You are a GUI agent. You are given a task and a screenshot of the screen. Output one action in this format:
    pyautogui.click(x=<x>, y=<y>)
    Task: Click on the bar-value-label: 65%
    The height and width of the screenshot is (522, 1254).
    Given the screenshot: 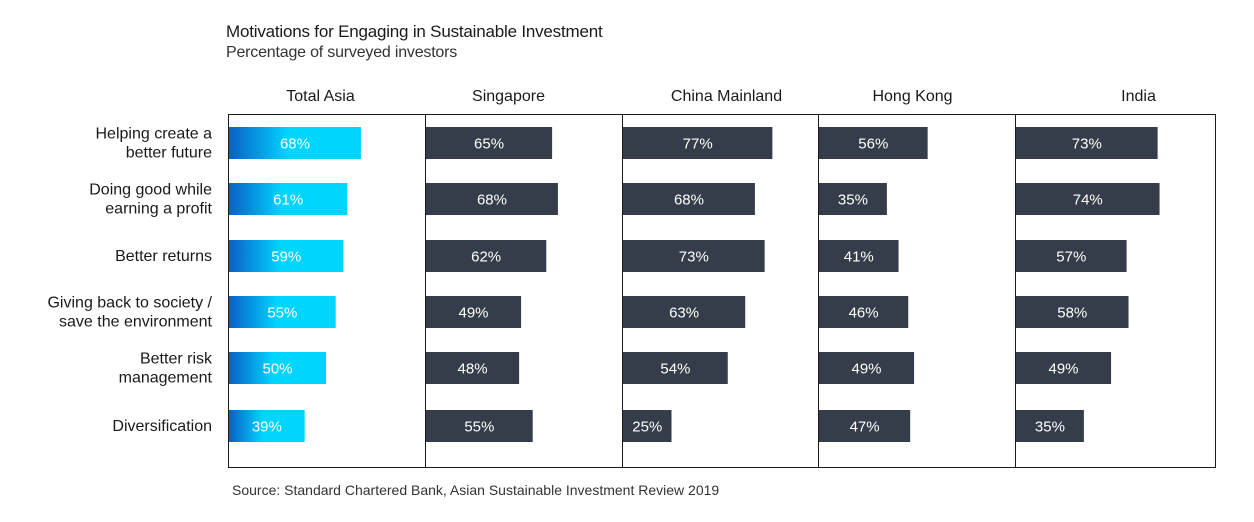 What is the action you would take?
    pyautogui.click(x=489, y=144)
    